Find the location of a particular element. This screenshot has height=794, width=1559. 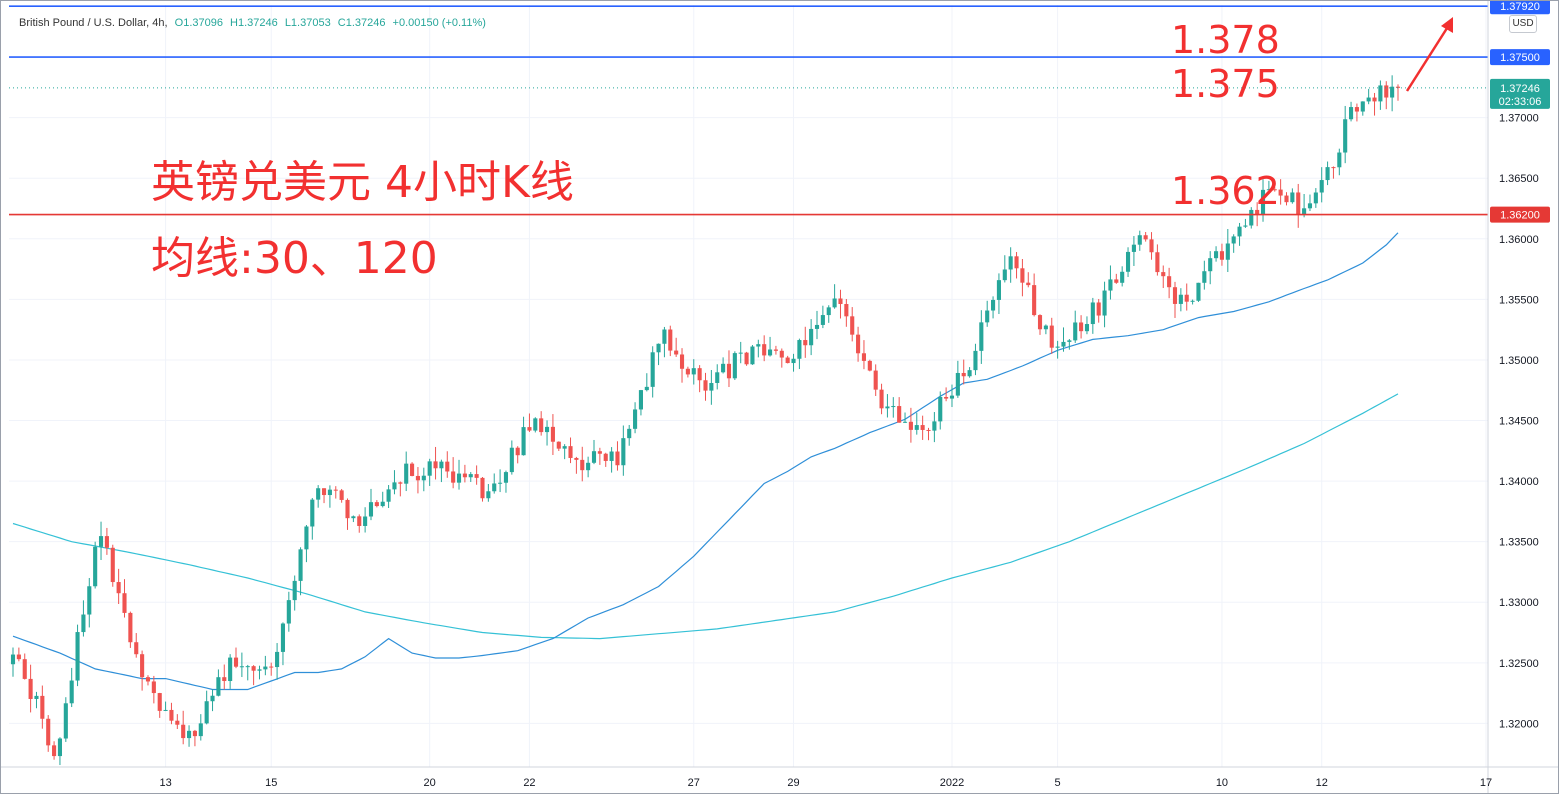

level-price-label: 1.37920 is located at coordinates (1520, 7).